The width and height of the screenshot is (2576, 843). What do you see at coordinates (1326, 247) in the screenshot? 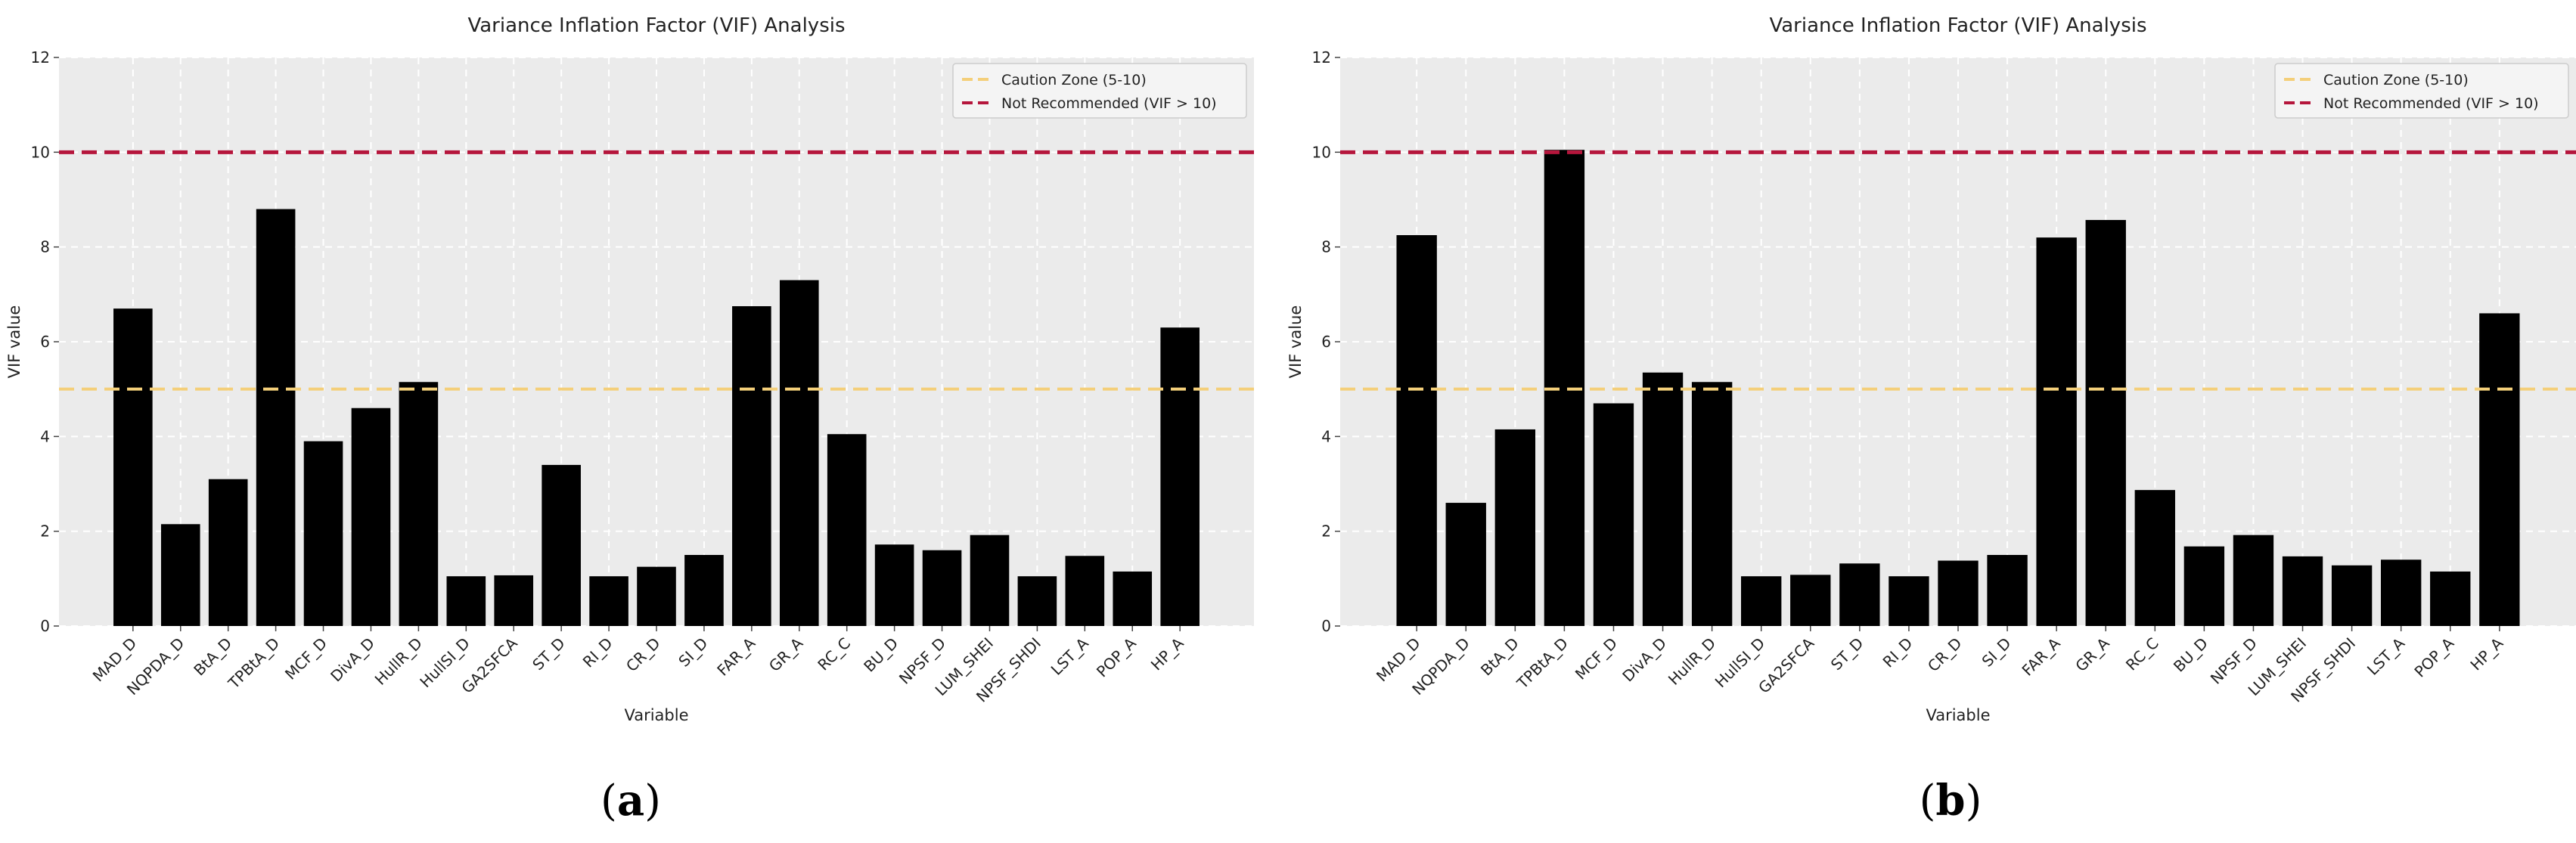
I see `y-tick-label: 8` at bounding box center [1326, 247].